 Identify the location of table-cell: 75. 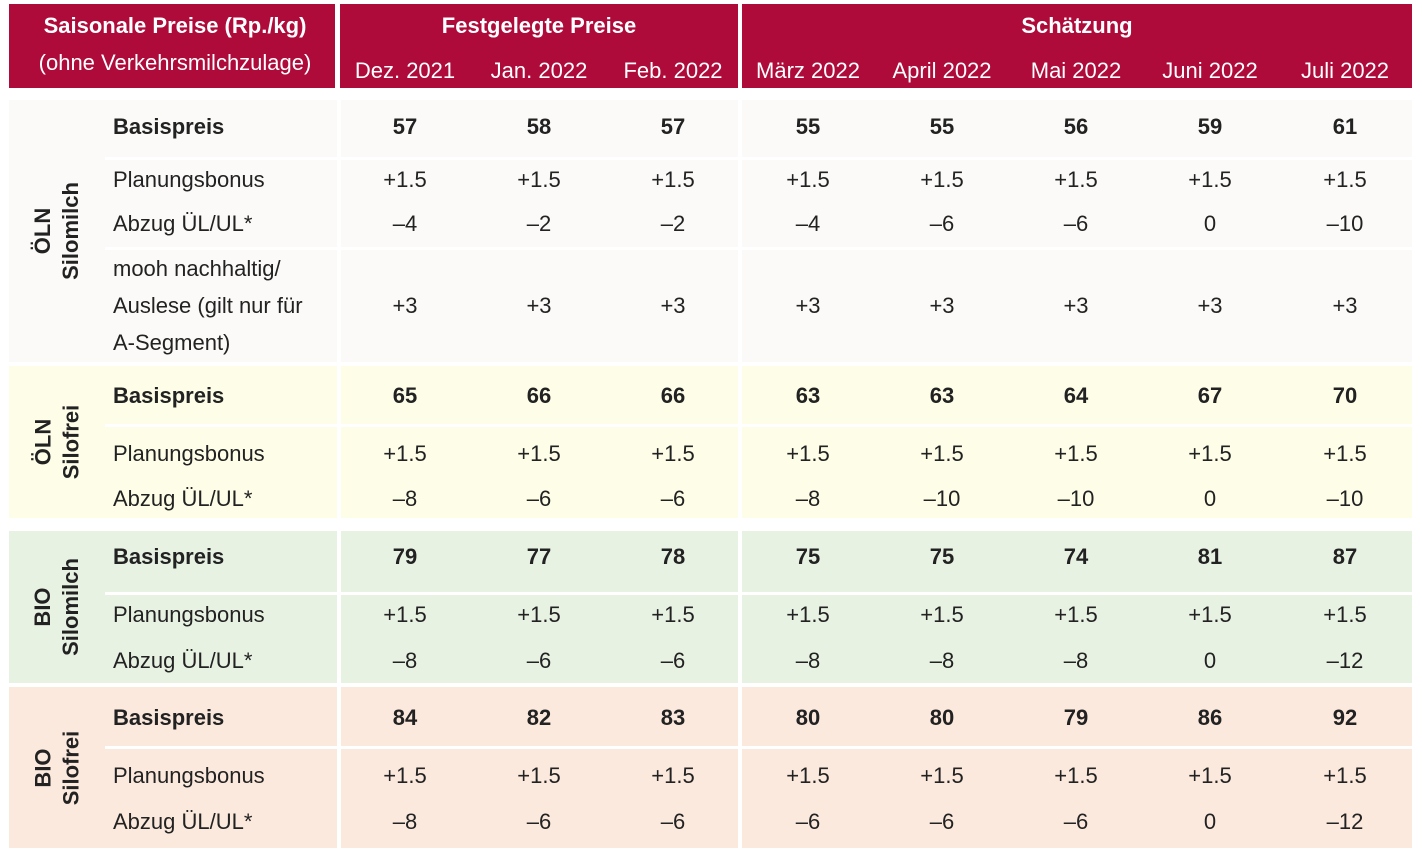
(808, 556).